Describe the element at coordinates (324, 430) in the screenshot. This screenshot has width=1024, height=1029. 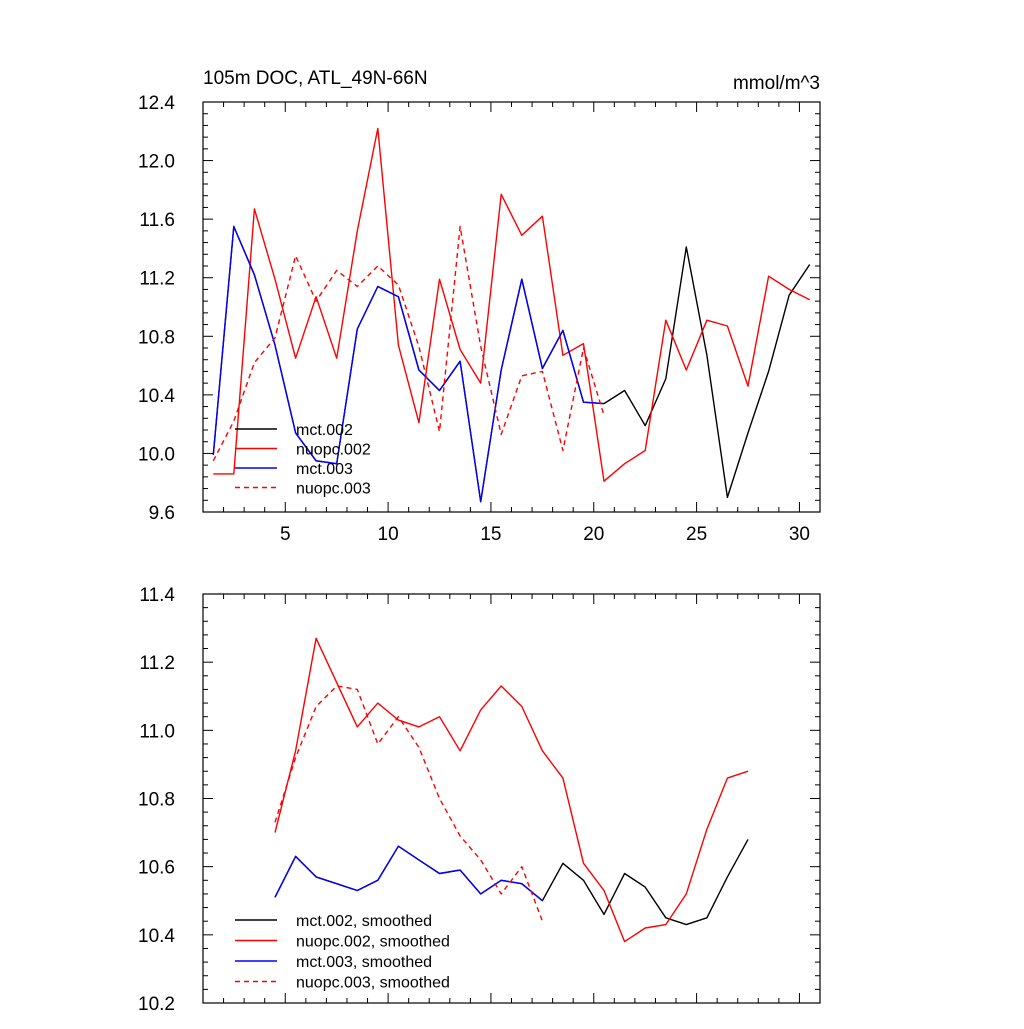
I see `legend-label: mct.002` at that location.